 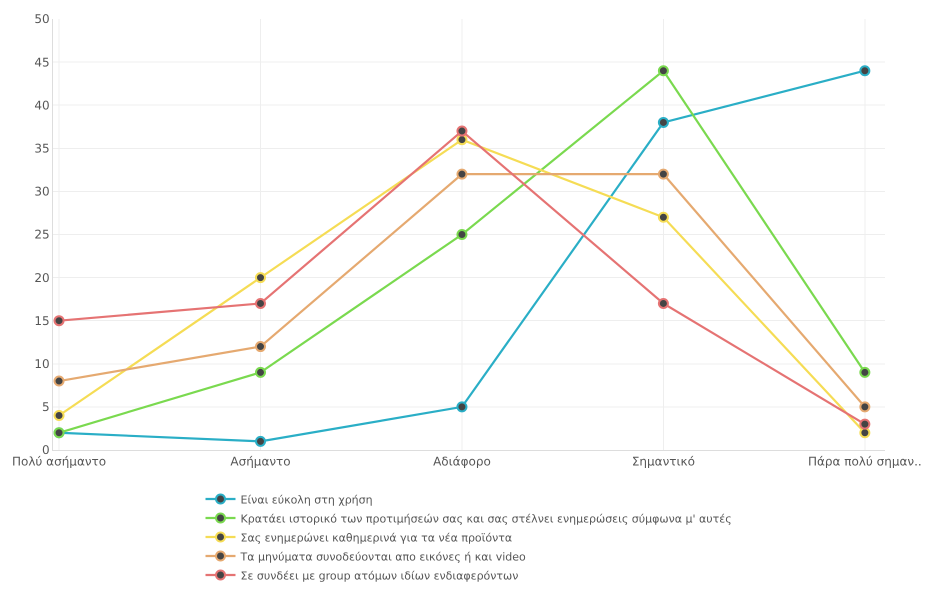 I want to click on x-tick-label: Ασήμαντο, so click(x=260, y=461).